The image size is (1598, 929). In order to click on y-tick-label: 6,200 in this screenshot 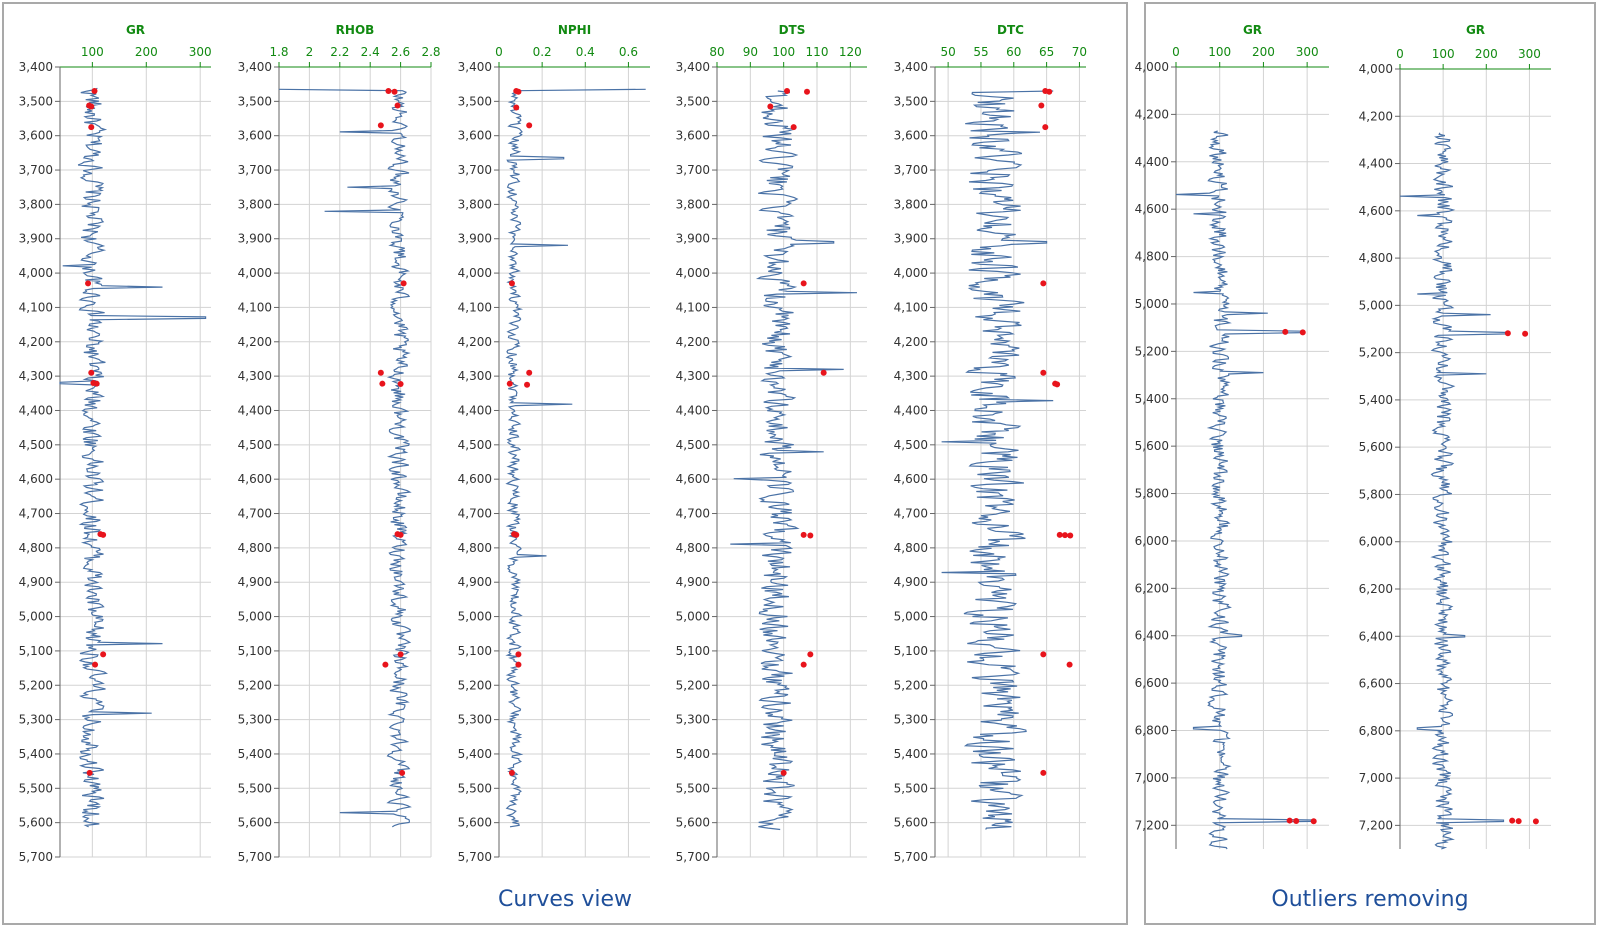, I will do `click(1152, 588)`.